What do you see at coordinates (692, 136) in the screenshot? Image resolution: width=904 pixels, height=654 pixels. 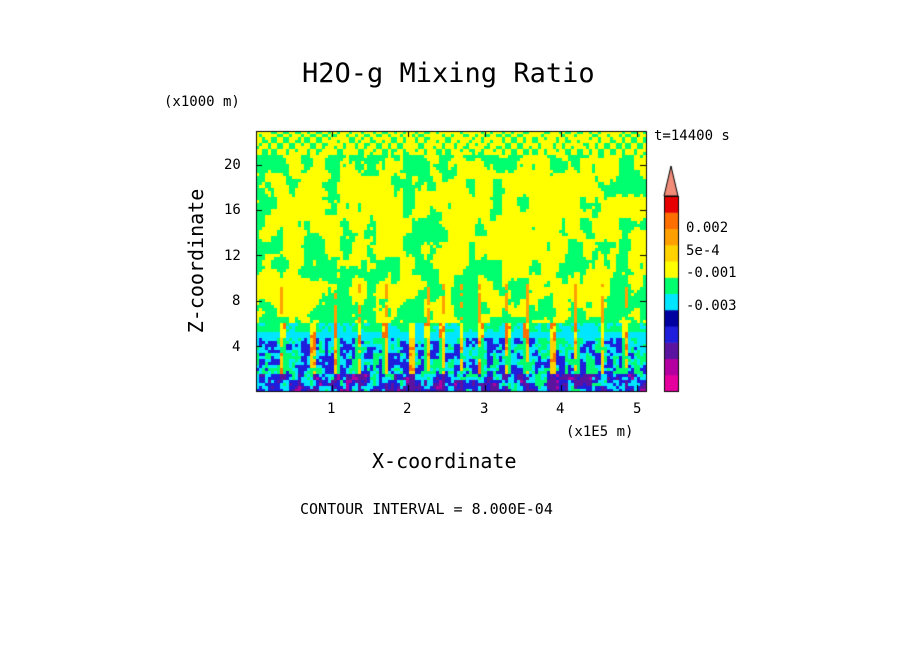 I see `time-label: t=14400 s` at bounding box center [692, 136].